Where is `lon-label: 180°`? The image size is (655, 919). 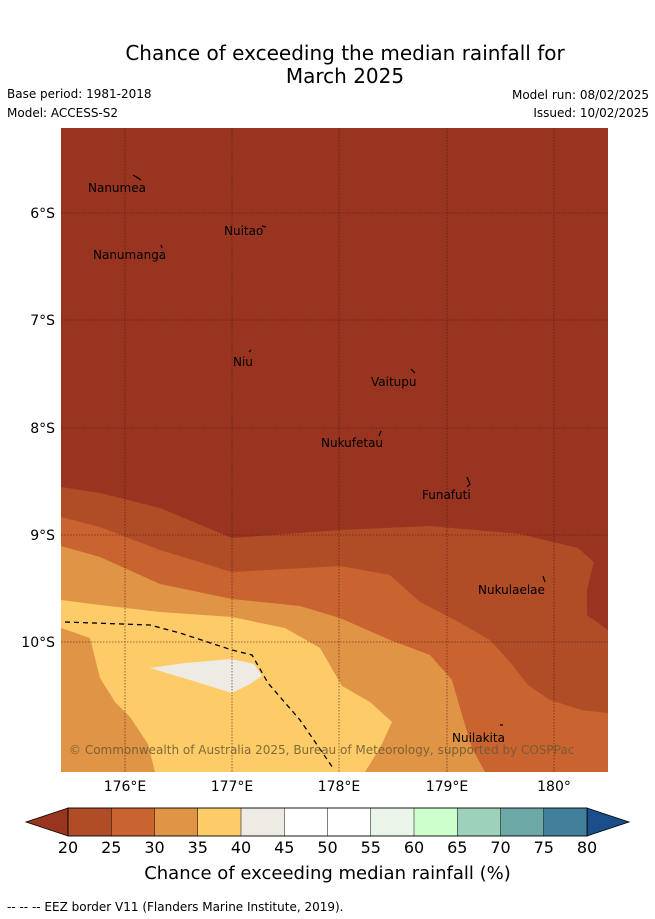
lon-label: 180° is located at coordinates (554, 787).